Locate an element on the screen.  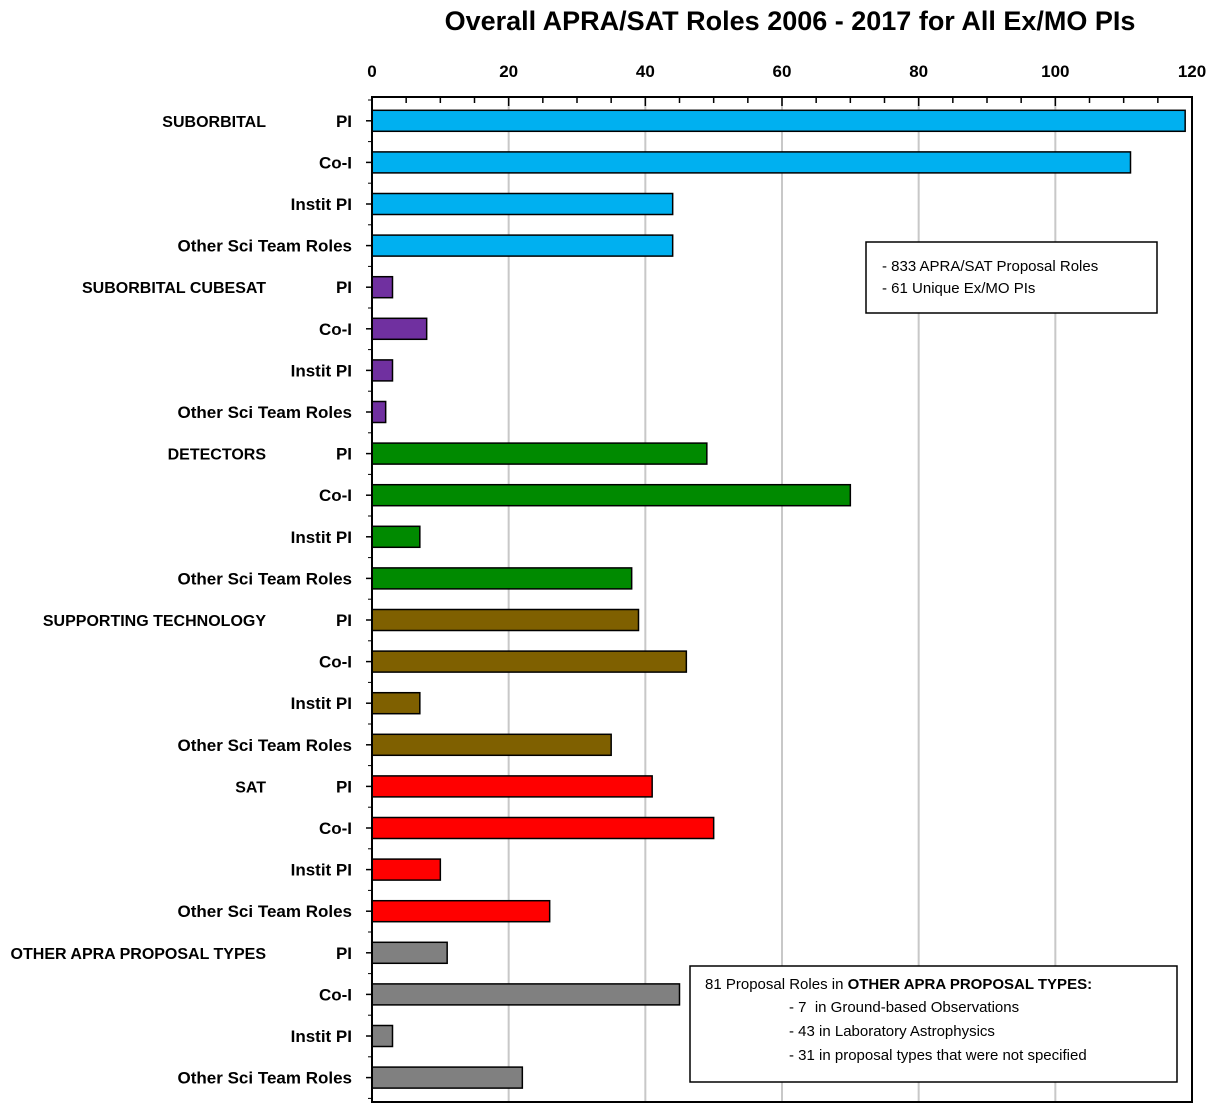
group-label: SUBORBITAL is located at coordinates (214, 122).